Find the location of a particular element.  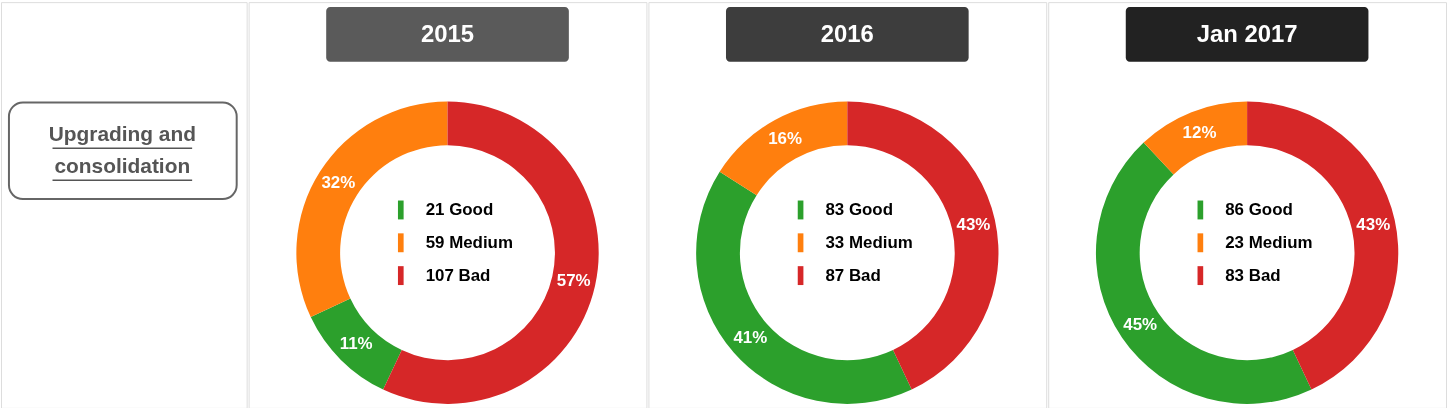

data-label: 57% is located at coordinates (573, 280).